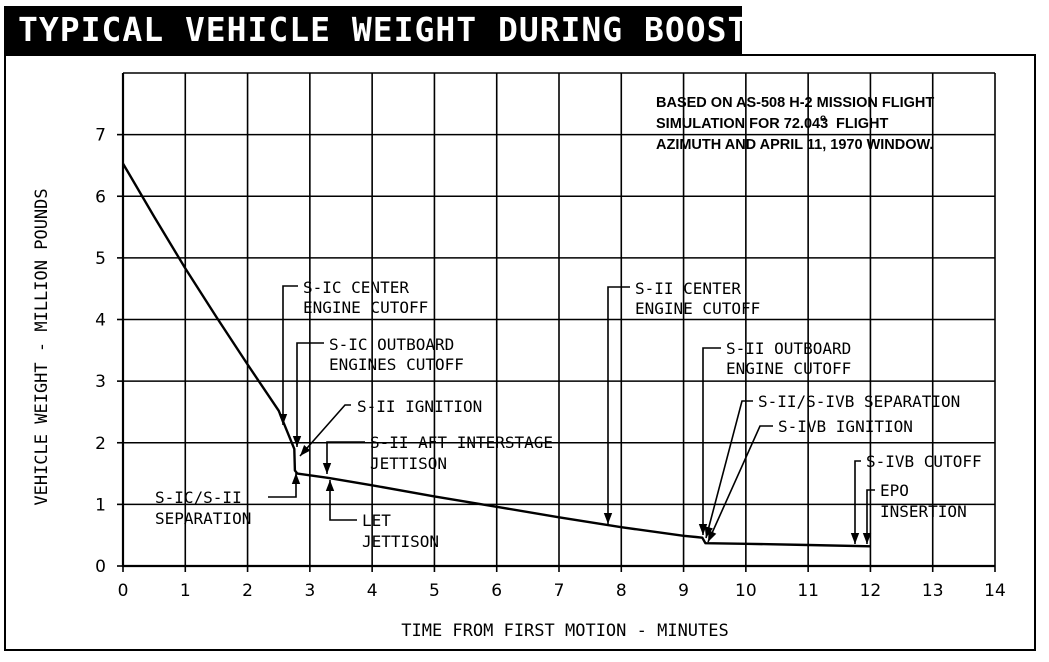 The width and height of the screenshot is (1049, 662). I want to click on annotation-7-leader, so click(711, 441).